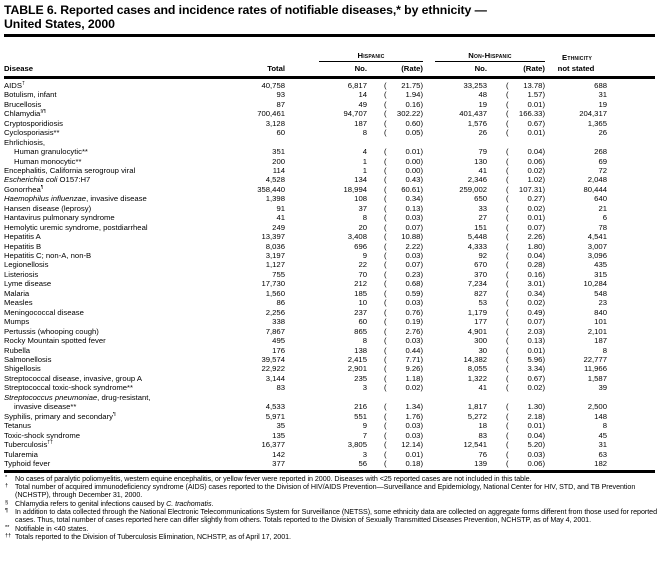 This screenshot has width=659, height=572. I want to click on disease-name: Brucellosis, so click(23, 104).